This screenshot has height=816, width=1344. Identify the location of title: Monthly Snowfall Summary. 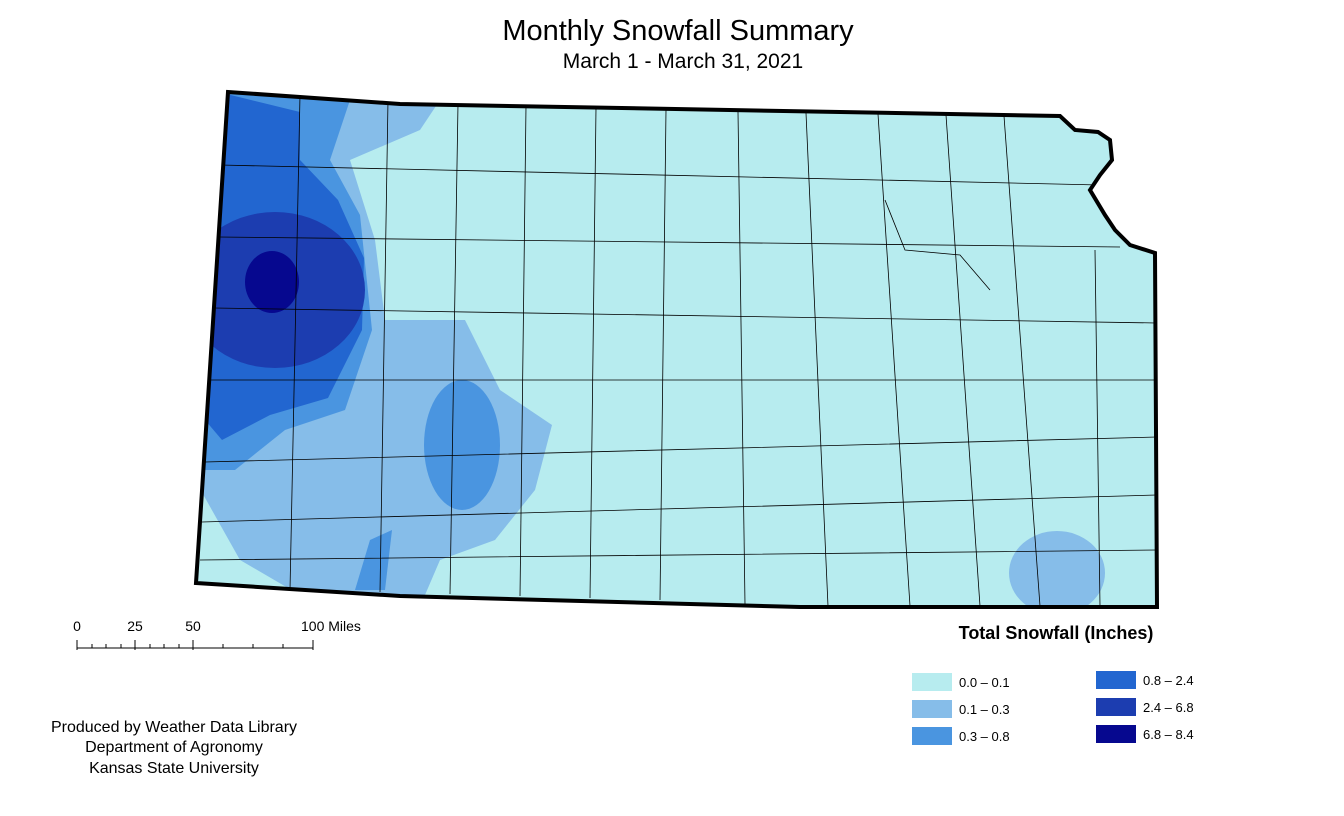
(678, 31).